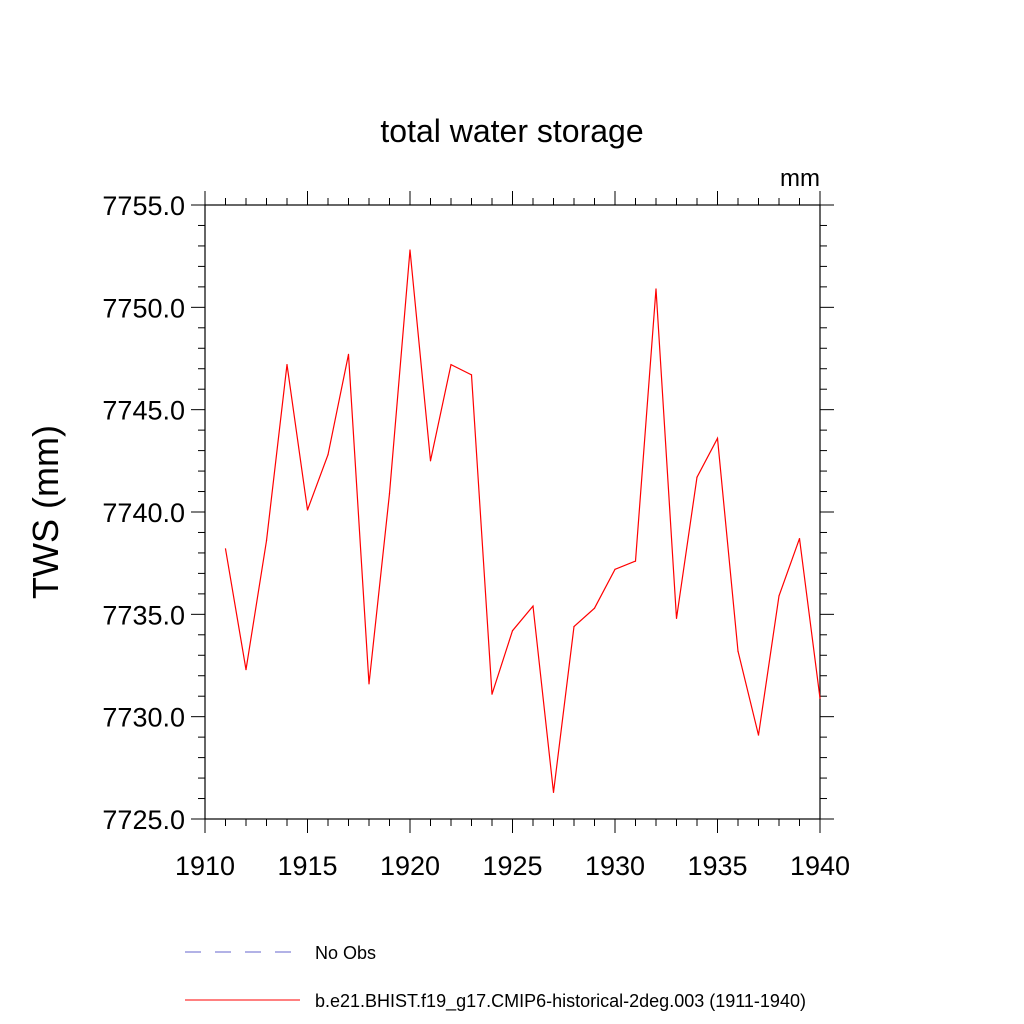 This screenshot has width=1024, height=1024. Describe the element at coordinates (143, 308) in the screenshot. I see `y-tick-label: 7750.0` at that location.